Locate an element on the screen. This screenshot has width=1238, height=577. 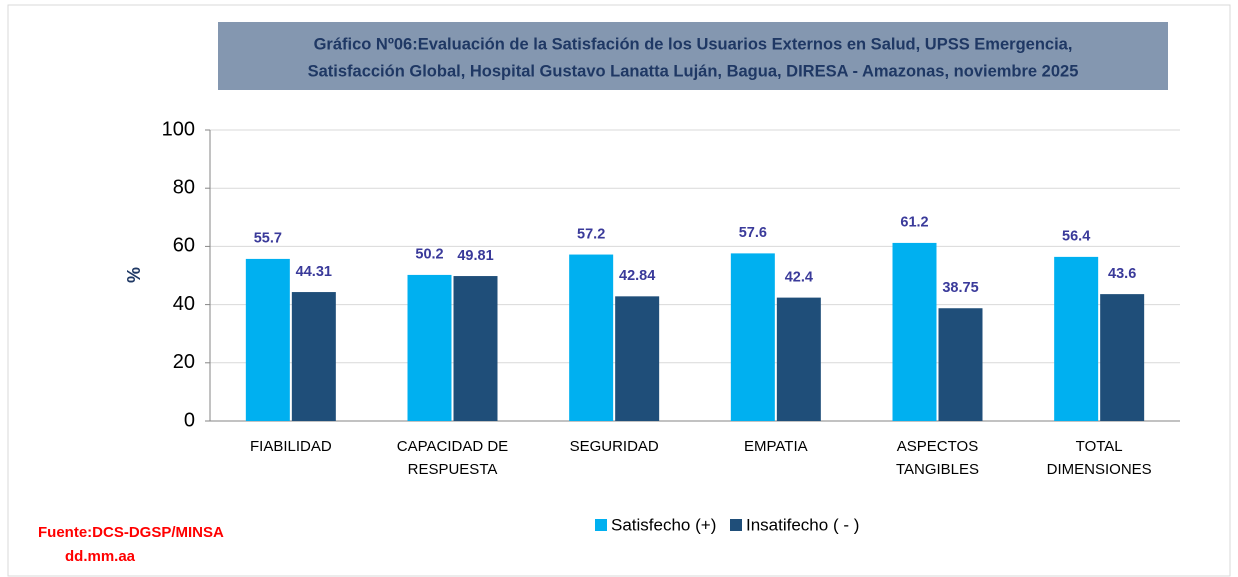
source: dd.mm.aa is located at coordinates (100, 556).